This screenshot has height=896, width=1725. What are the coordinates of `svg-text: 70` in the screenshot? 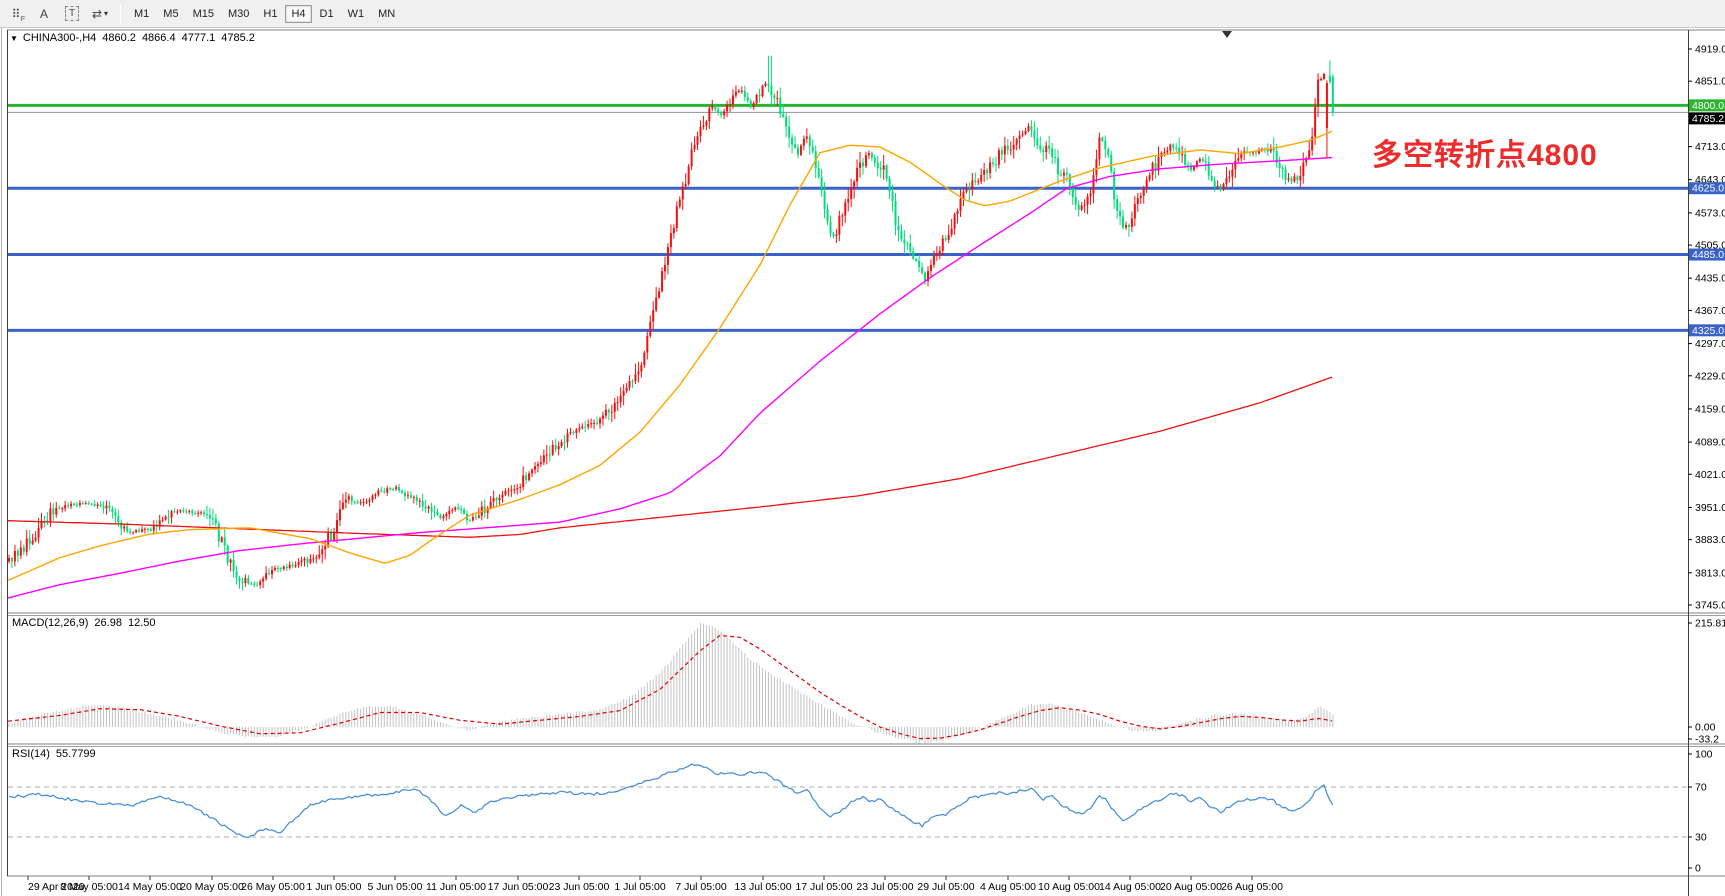 It's located at (1701, 788).